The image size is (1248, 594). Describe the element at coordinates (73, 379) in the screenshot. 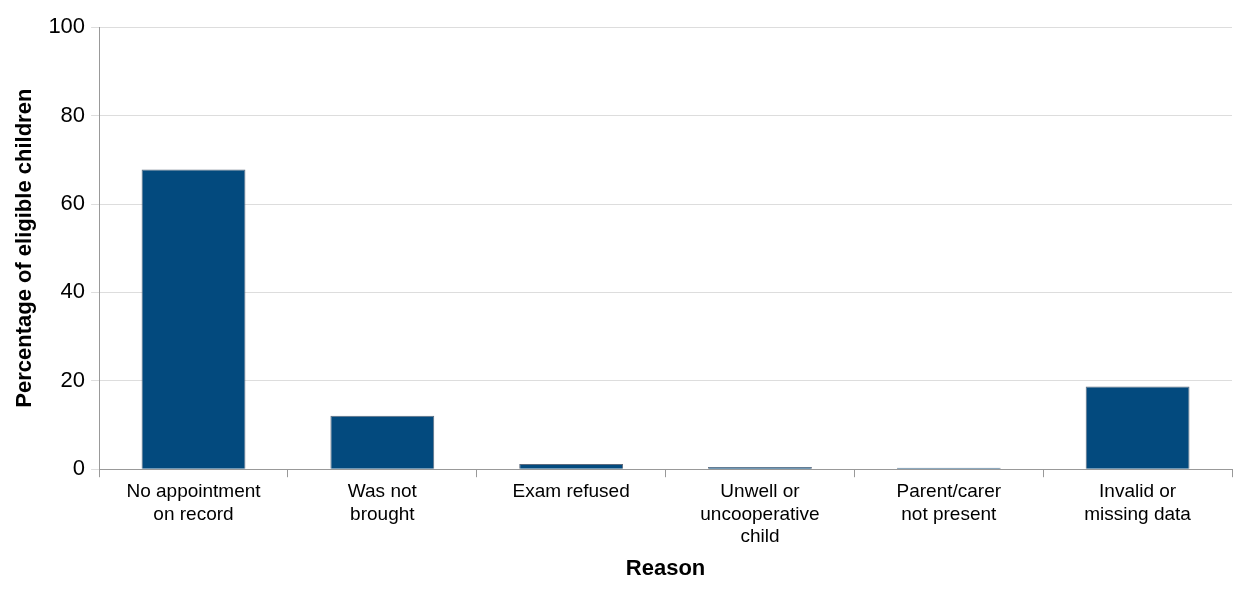

I see `y-tick-label: 20` at that location.